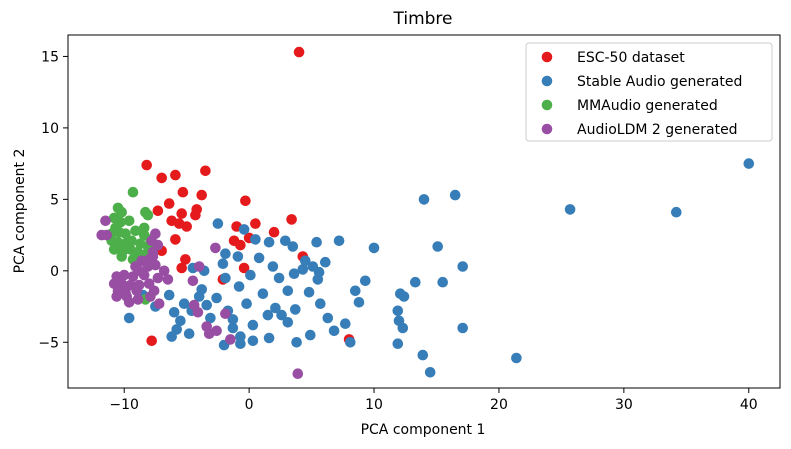  I want to click on x-tick-label: 0, so click(249, 405).